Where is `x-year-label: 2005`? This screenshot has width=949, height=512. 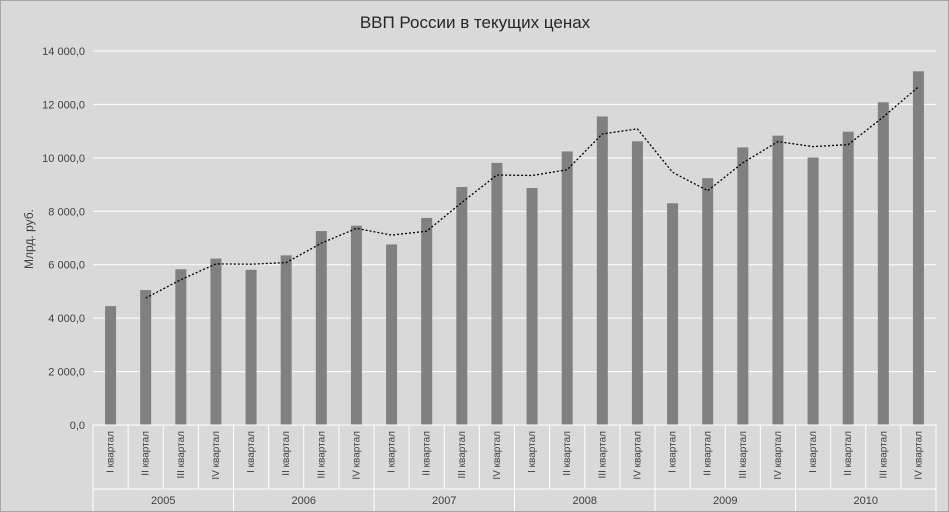 x-year-label: 2005 is located at coordinates (163, 501).